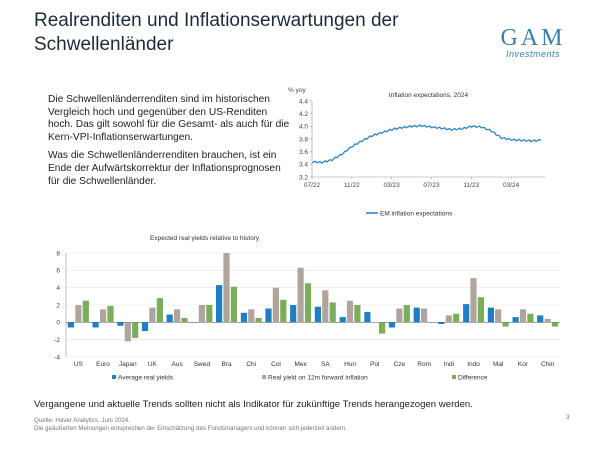 Image resolution: width=602 pixels, height=451 pixels. I want to click on line-chart-x-tick-label: 07/23, so click(431, 185).